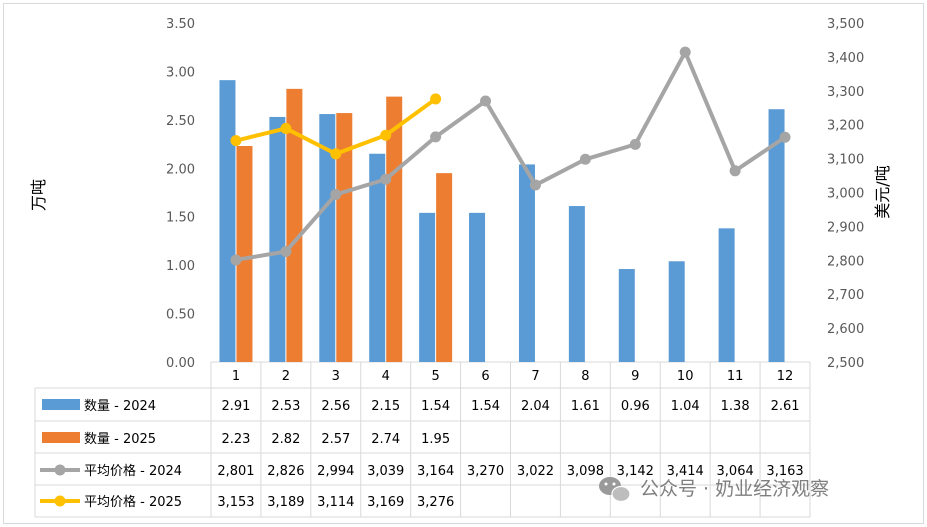  I want to click on table-cell: 2,994, so click(335, 471).